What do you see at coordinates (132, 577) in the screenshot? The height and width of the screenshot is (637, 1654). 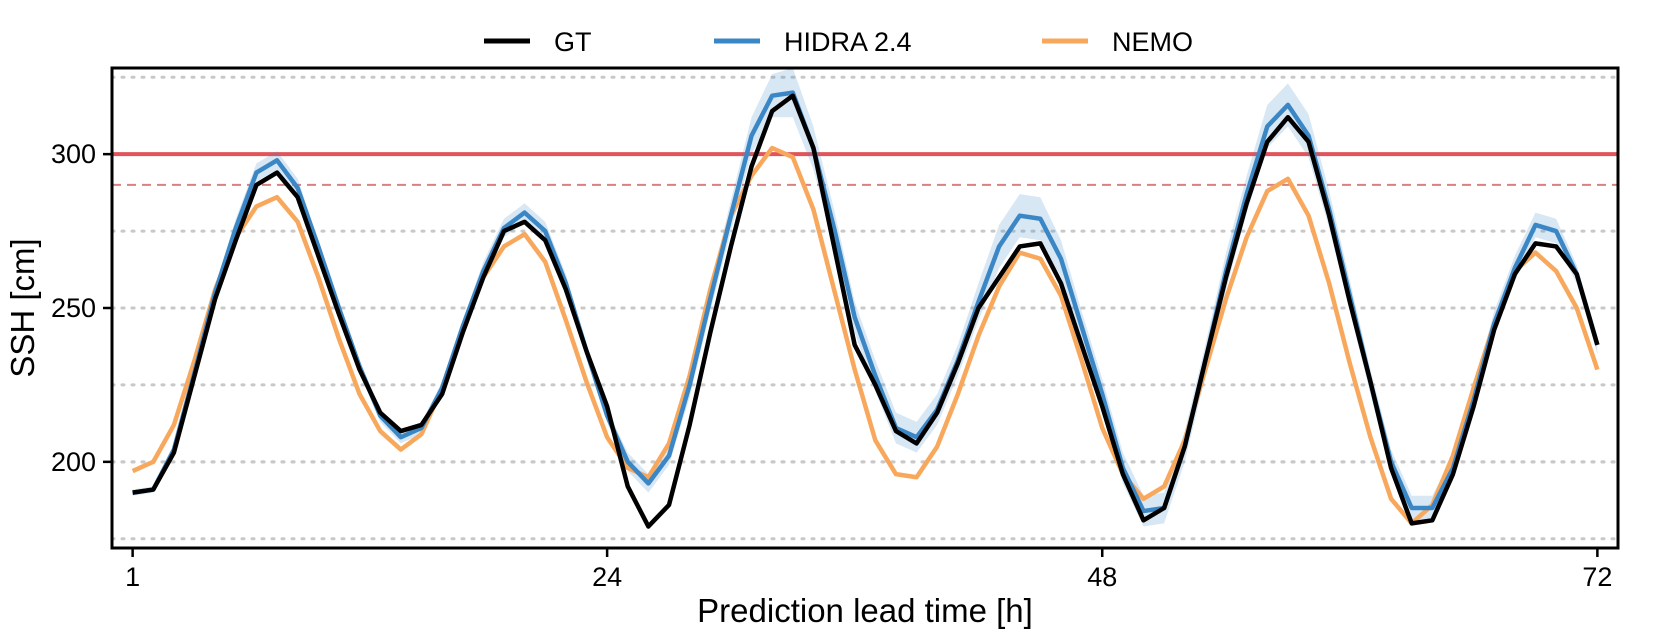 I see `x-tick-label: 1` at bounding box center [132, 577].